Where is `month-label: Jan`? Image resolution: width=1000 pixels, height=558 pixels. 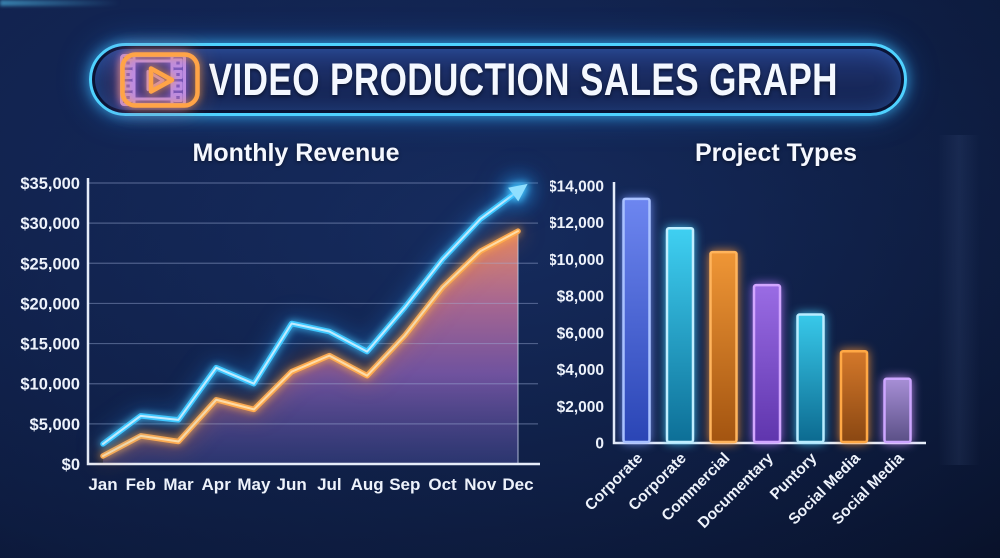 month-label: Jan is located at coordinates (102, 484).